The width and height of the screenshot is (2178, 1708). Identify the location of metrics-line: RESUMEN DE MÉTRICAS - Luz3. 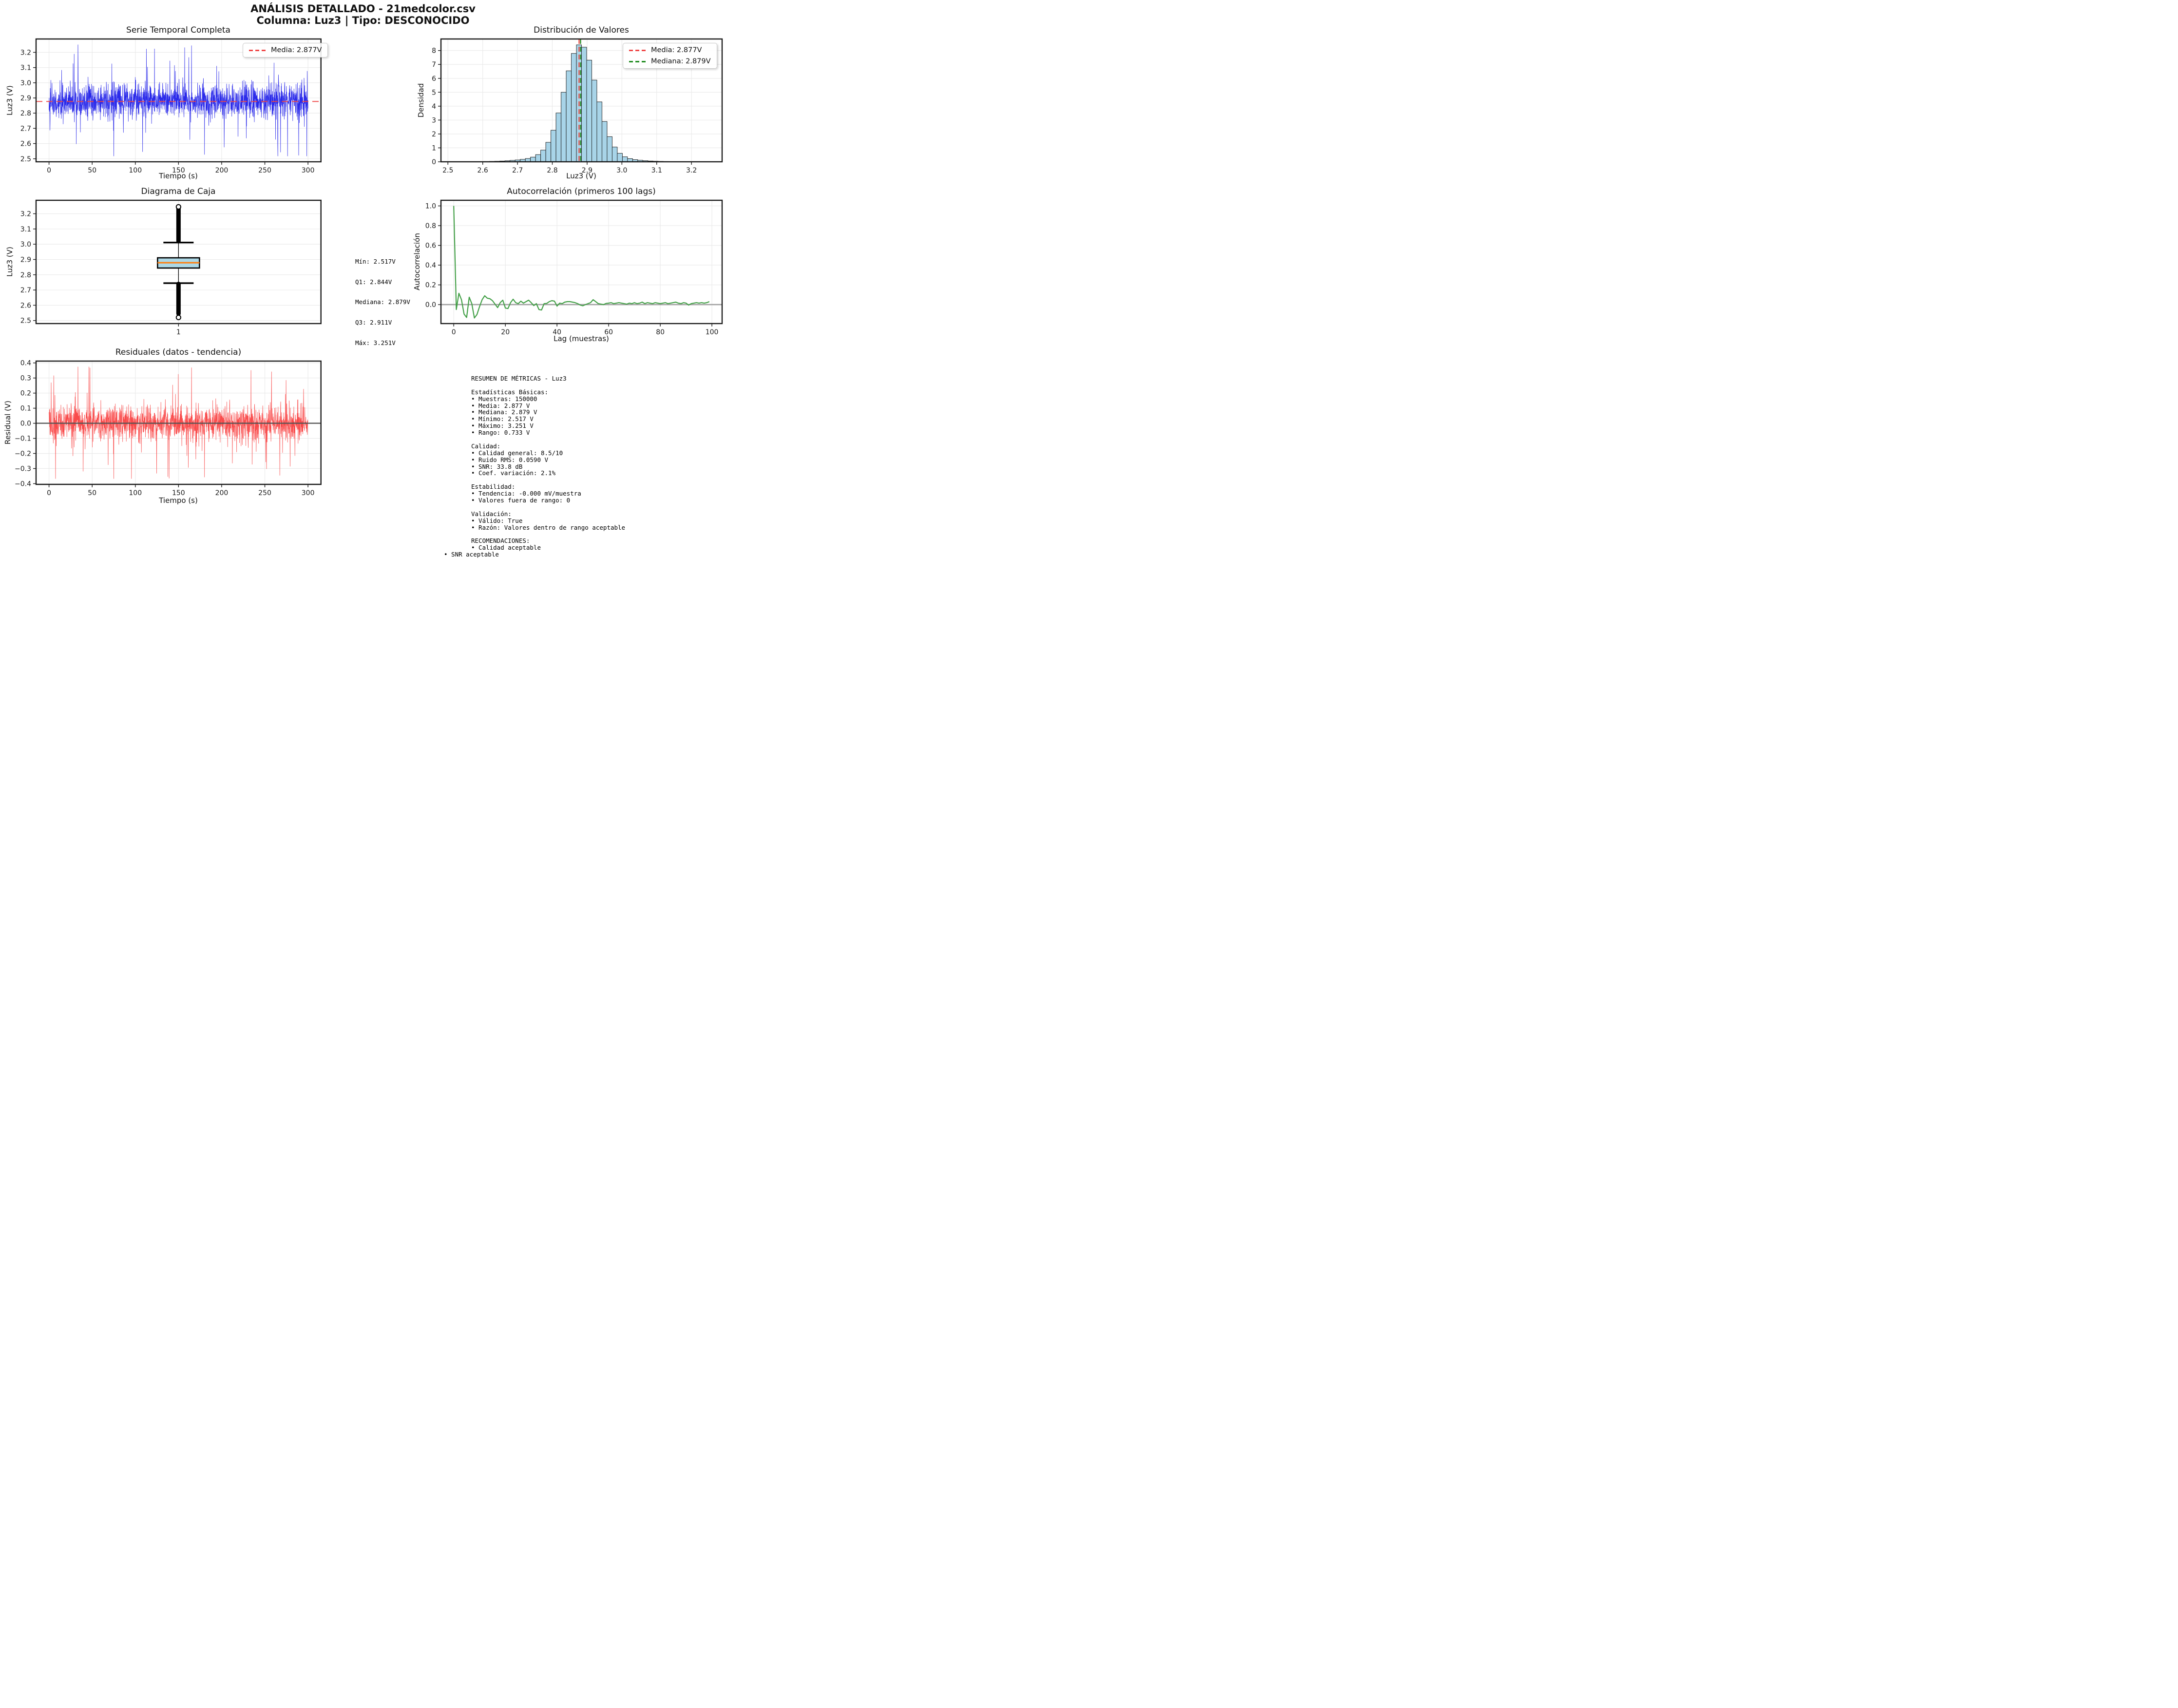
(519, 378).